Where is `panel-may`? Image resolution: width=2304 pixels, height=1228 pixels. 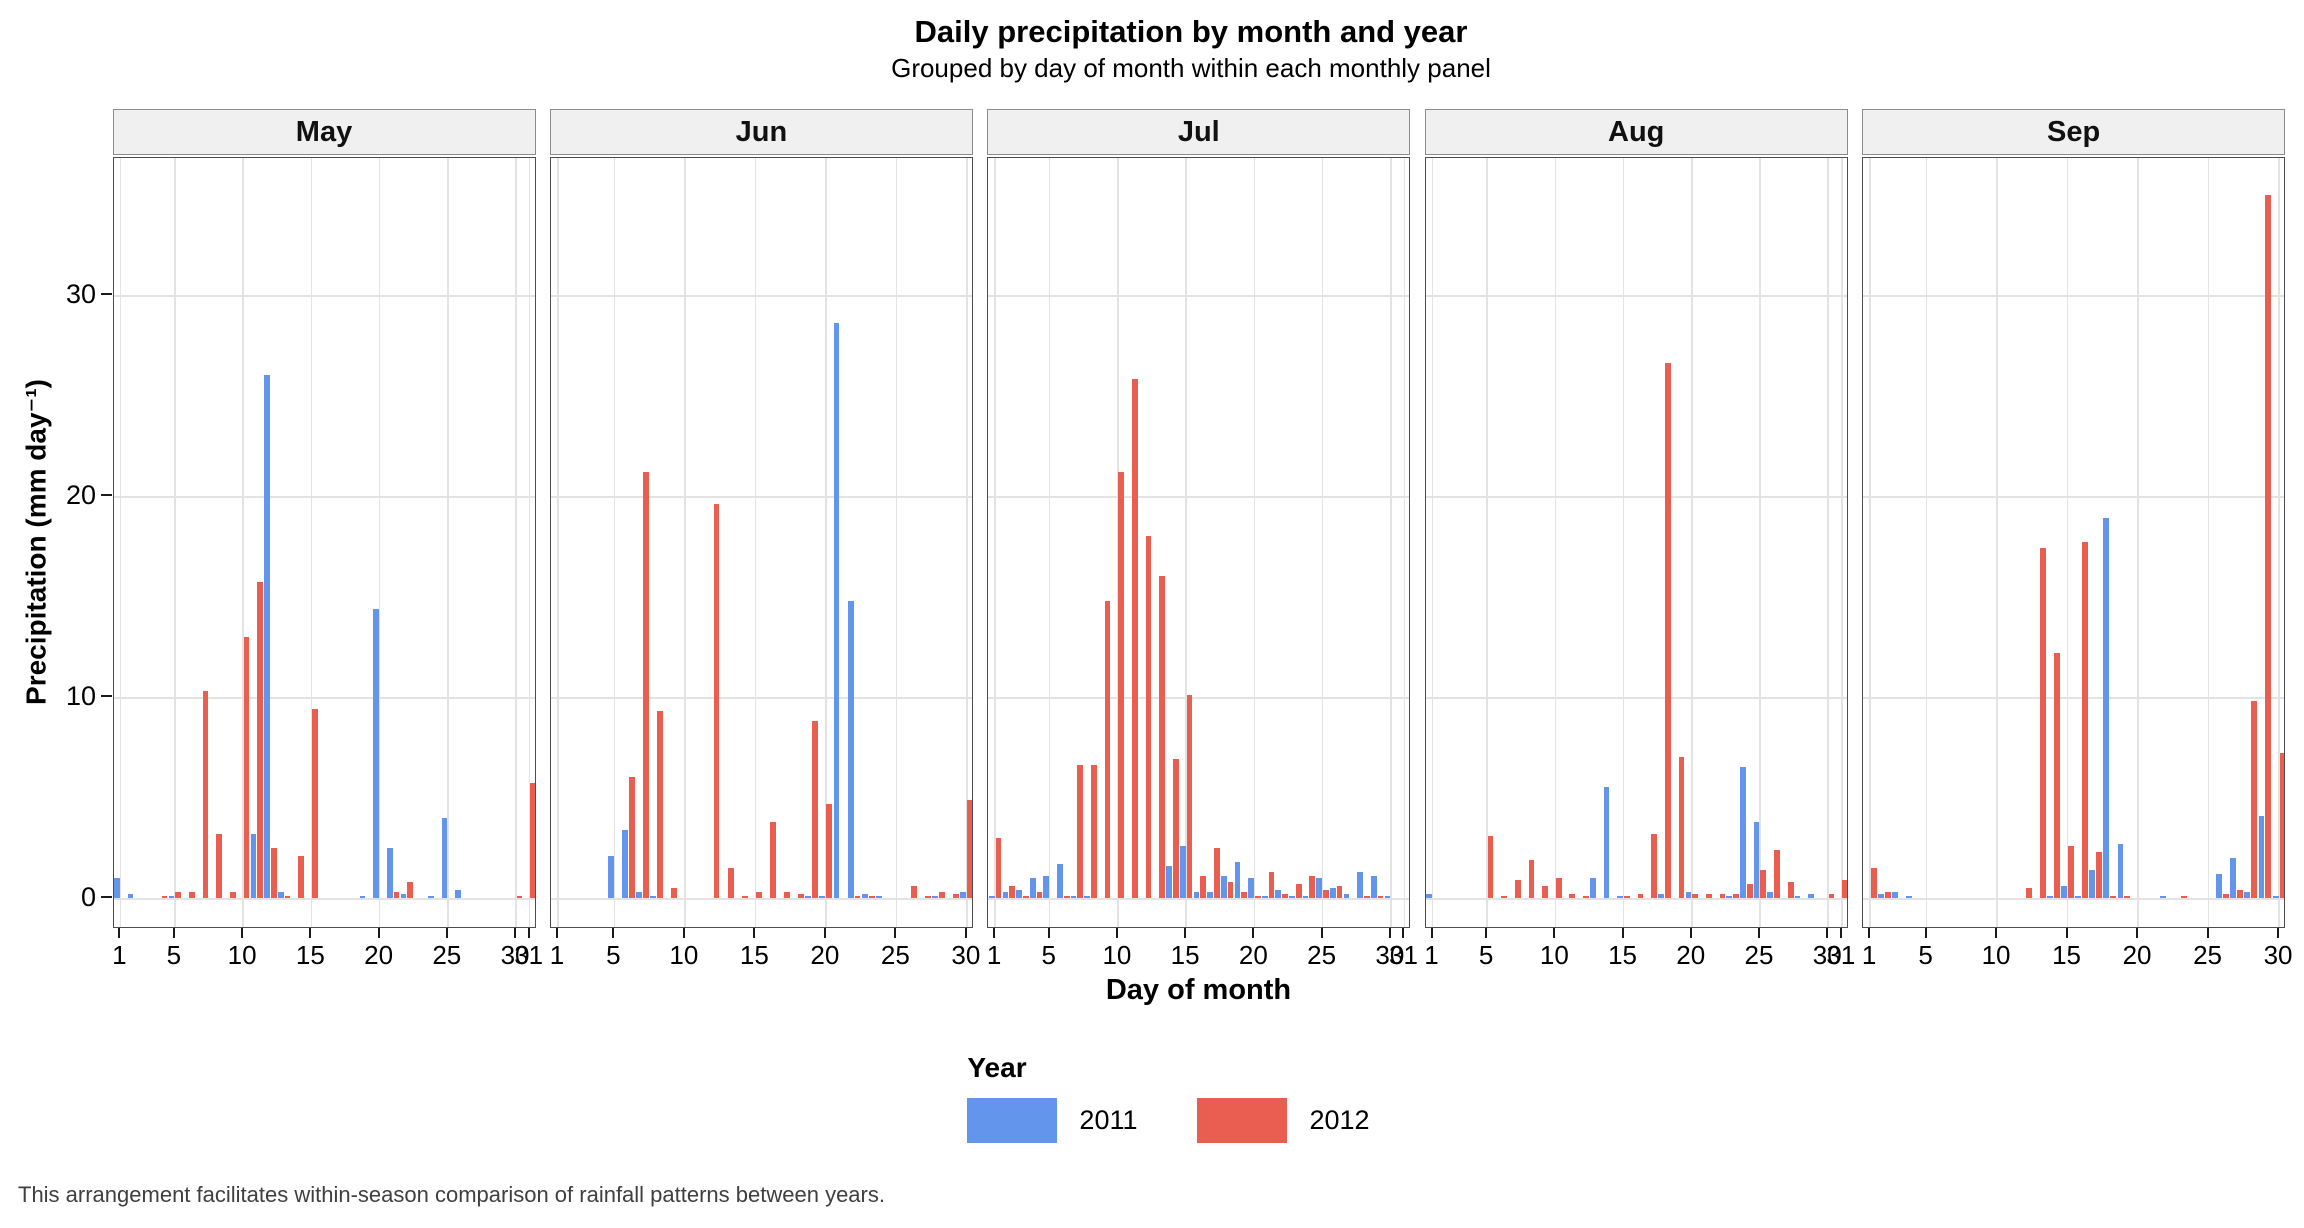 panel-may is located at coordinates (324, 542).